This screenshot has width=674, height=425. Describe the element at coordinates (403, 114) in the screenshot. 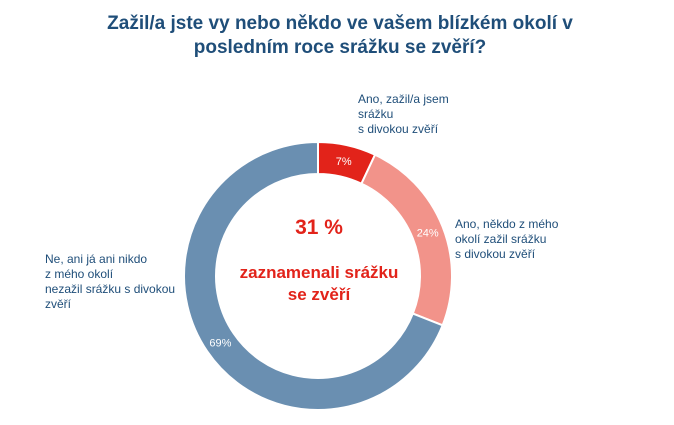

I see `slice-label-own-collision: Ano, zažil/a jsem srážku s divokou zvěří` at that location.